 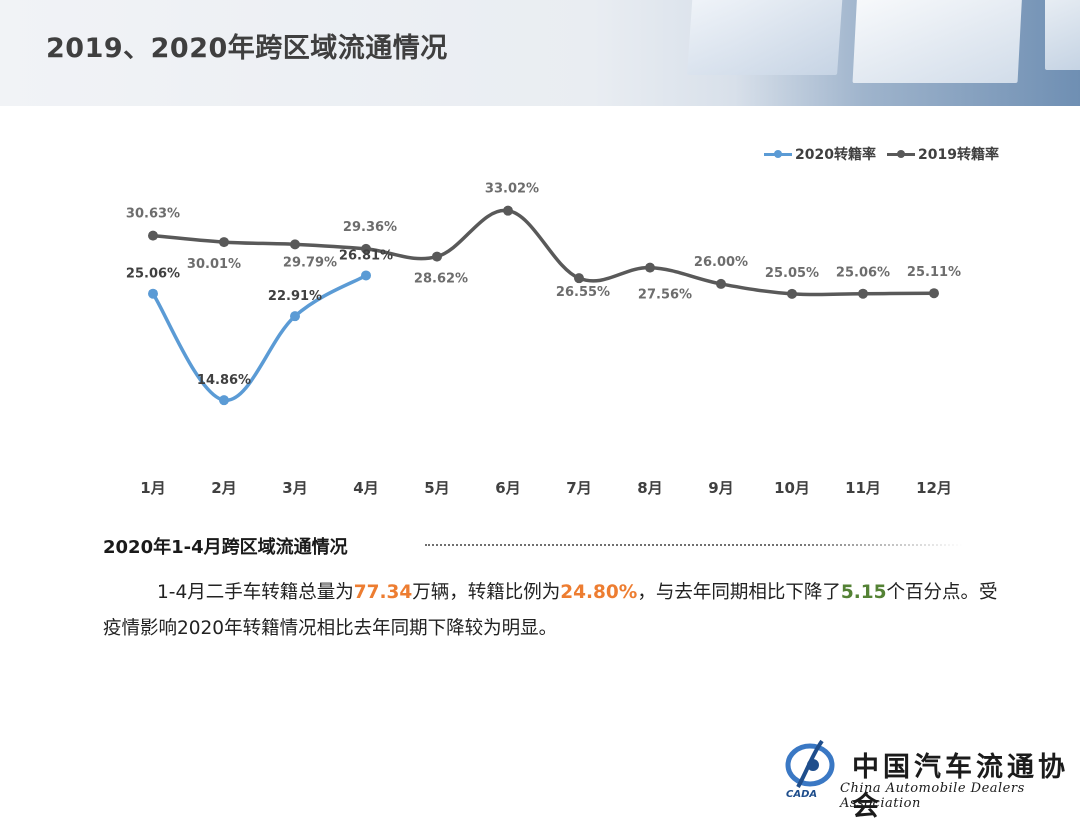 I want to click on legend-swatch-2019, so click(x=901, y=153).